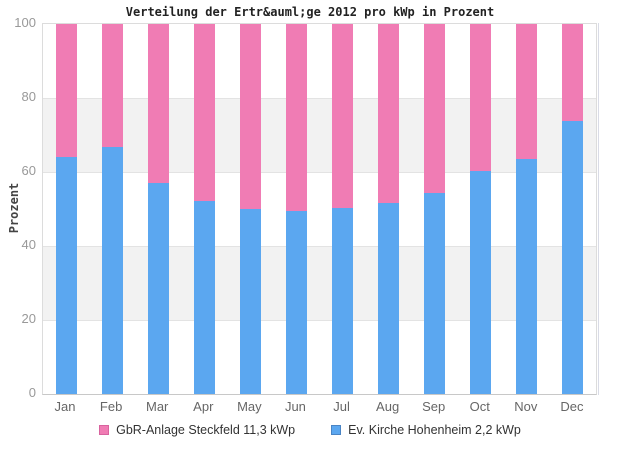 The width and height of the screenshot is (620, 450). I want to click on x-tick-label: Jul, so click(341, 406).